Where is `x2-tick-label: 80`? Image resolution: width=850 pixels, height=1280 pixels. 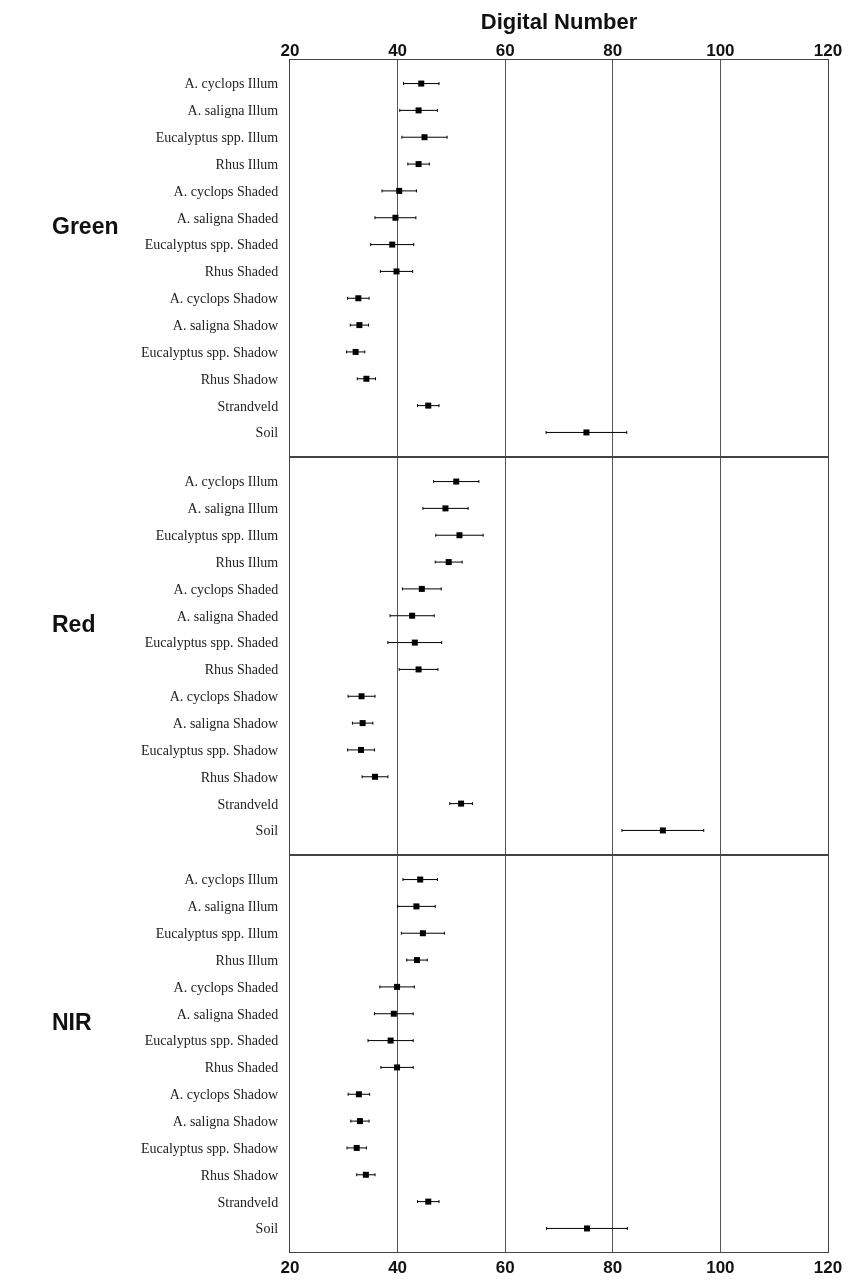 x2-tick-label: 80 is located at coordinates (613, 50).